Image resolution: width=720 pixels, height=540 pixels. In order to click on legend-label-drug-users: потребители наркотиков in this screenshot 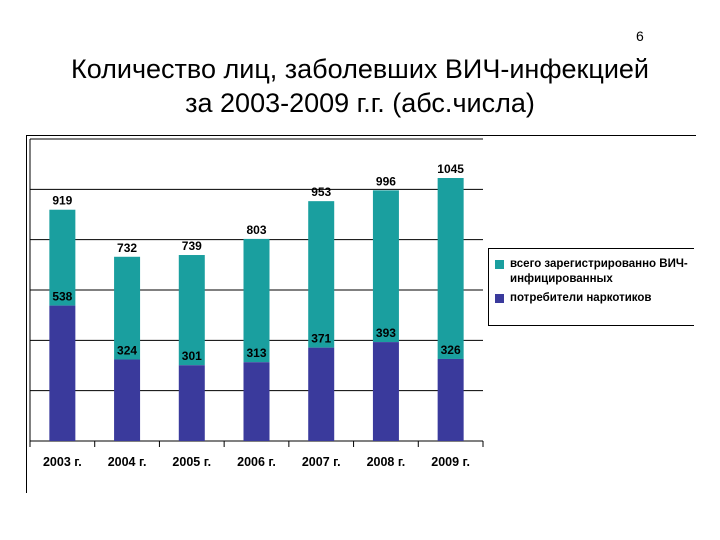, I will do `click(581, 298)`.